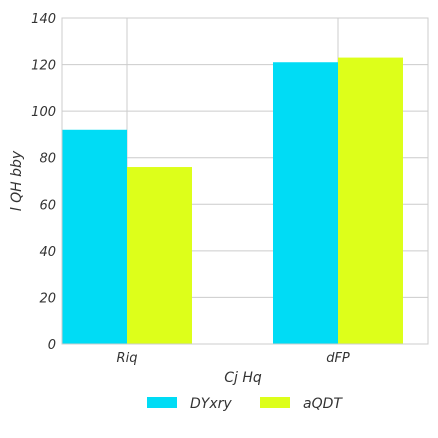 Image resolution: width=438 pixels, height=438 pixels. Describe the element at coordinates (233, 358) in the screenshot. I see `x-tick-labels: Riq dFP` at that location.